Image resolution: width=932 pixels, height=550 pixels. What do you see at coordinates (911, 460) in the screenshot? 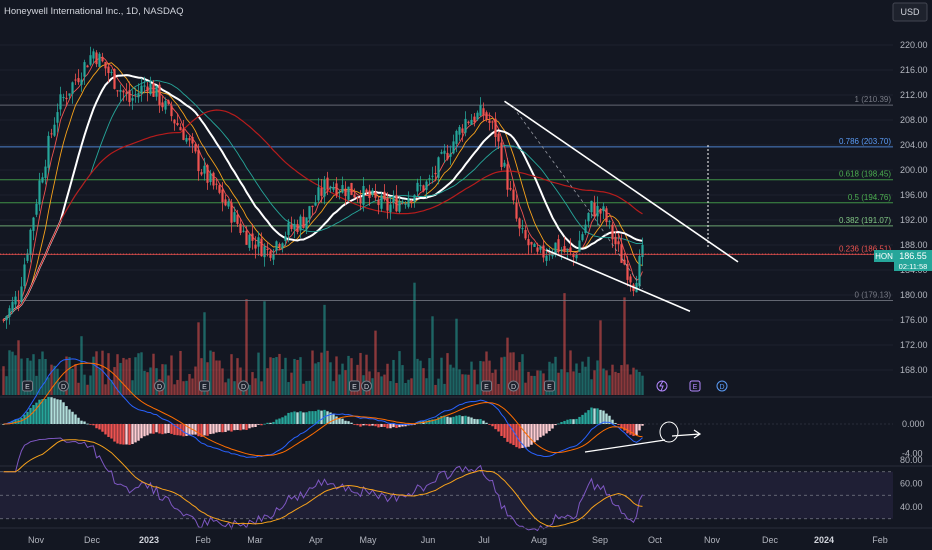
I see `rsi-axis-tick: 80.00` at bounding box center [911, 460].